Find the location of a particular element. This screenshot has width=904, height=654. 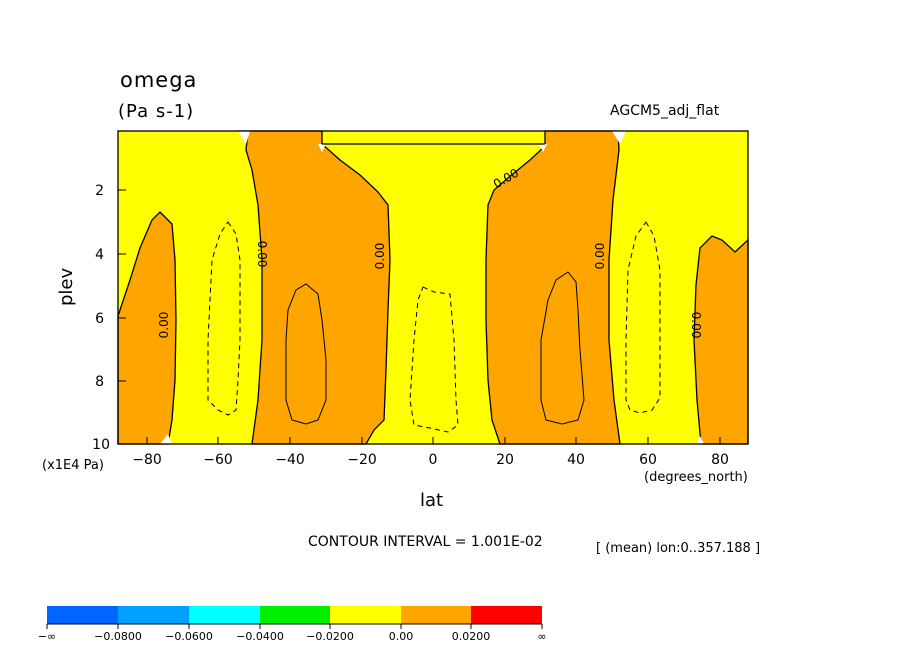

x-tick-label: 60 is located at coordinates (648, 460).